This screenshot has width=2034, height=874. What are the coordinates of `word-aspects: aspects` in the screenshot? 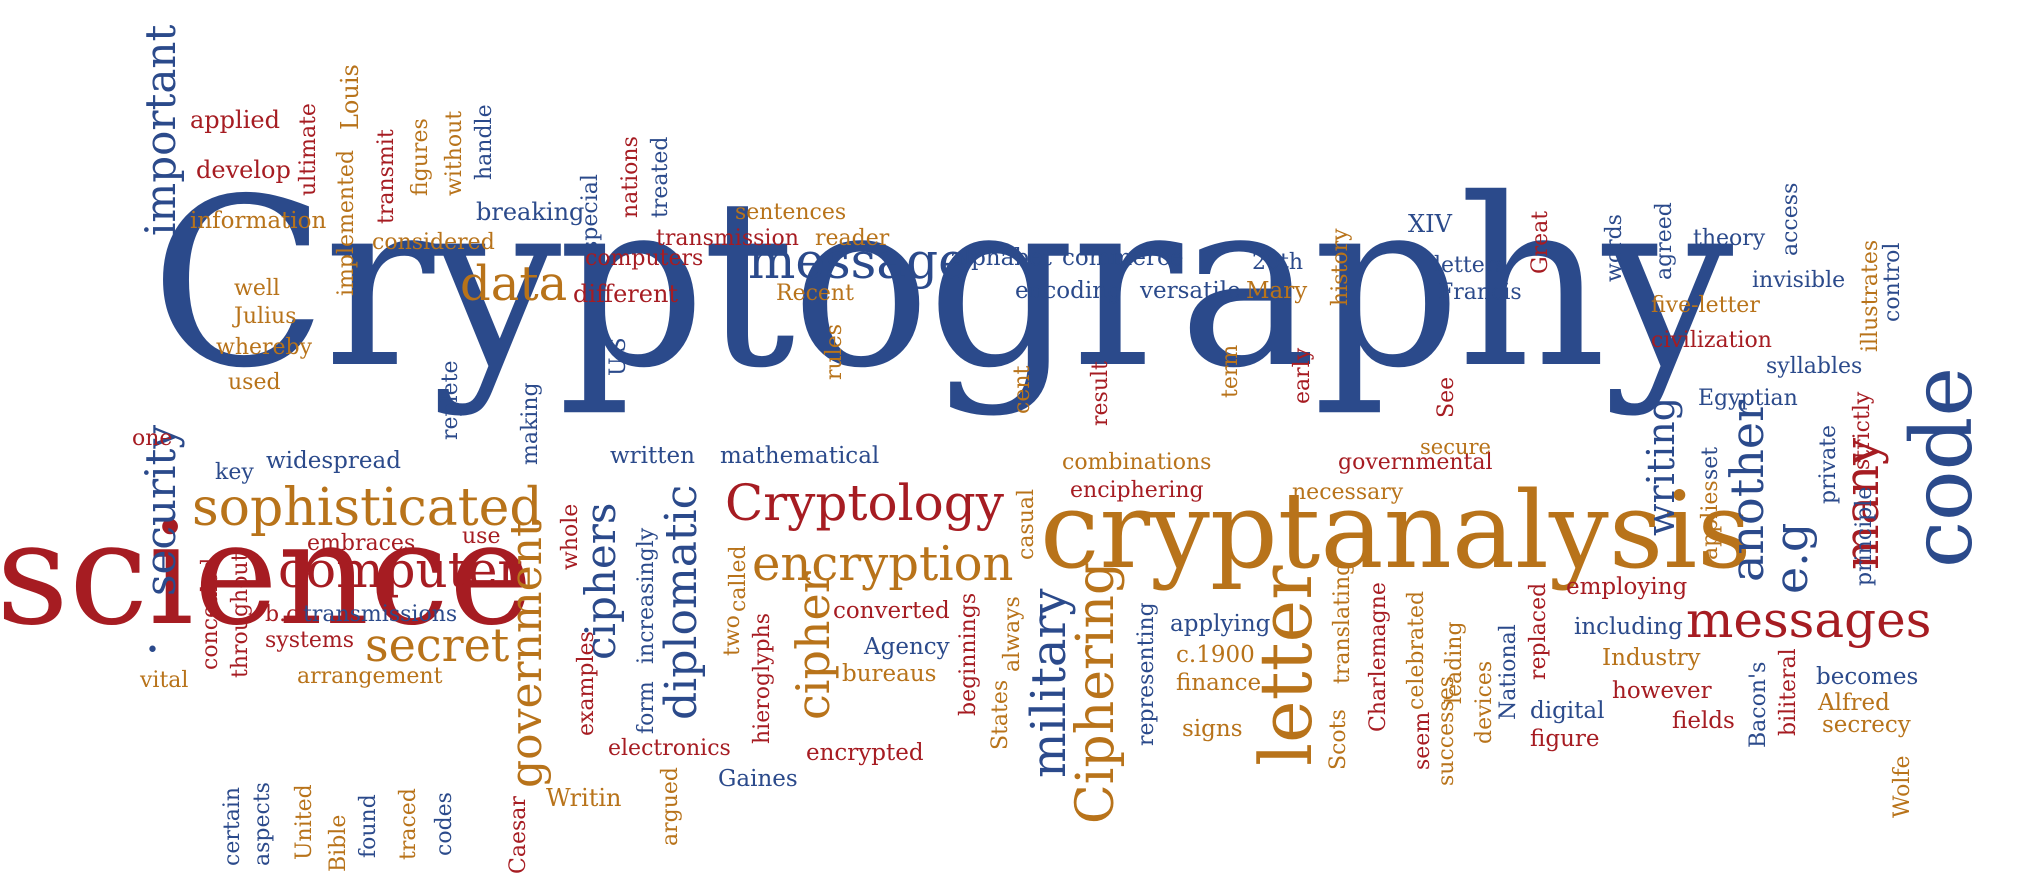 It's located at (262, 824).